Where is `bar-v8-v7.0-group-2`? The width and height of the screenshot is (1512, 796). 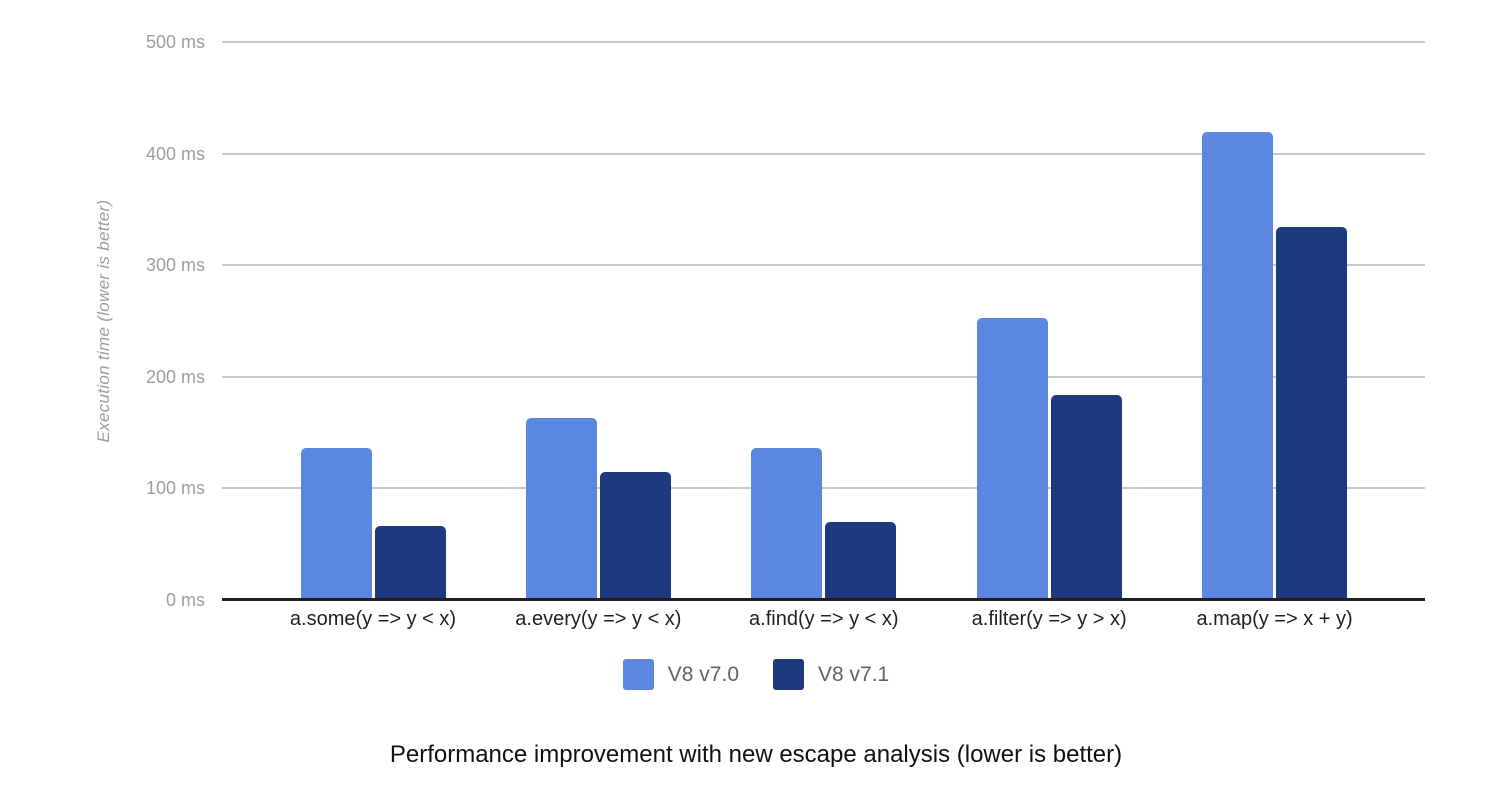 bar-v8-v7.0-group-2 is located at coordinates (561, 509).